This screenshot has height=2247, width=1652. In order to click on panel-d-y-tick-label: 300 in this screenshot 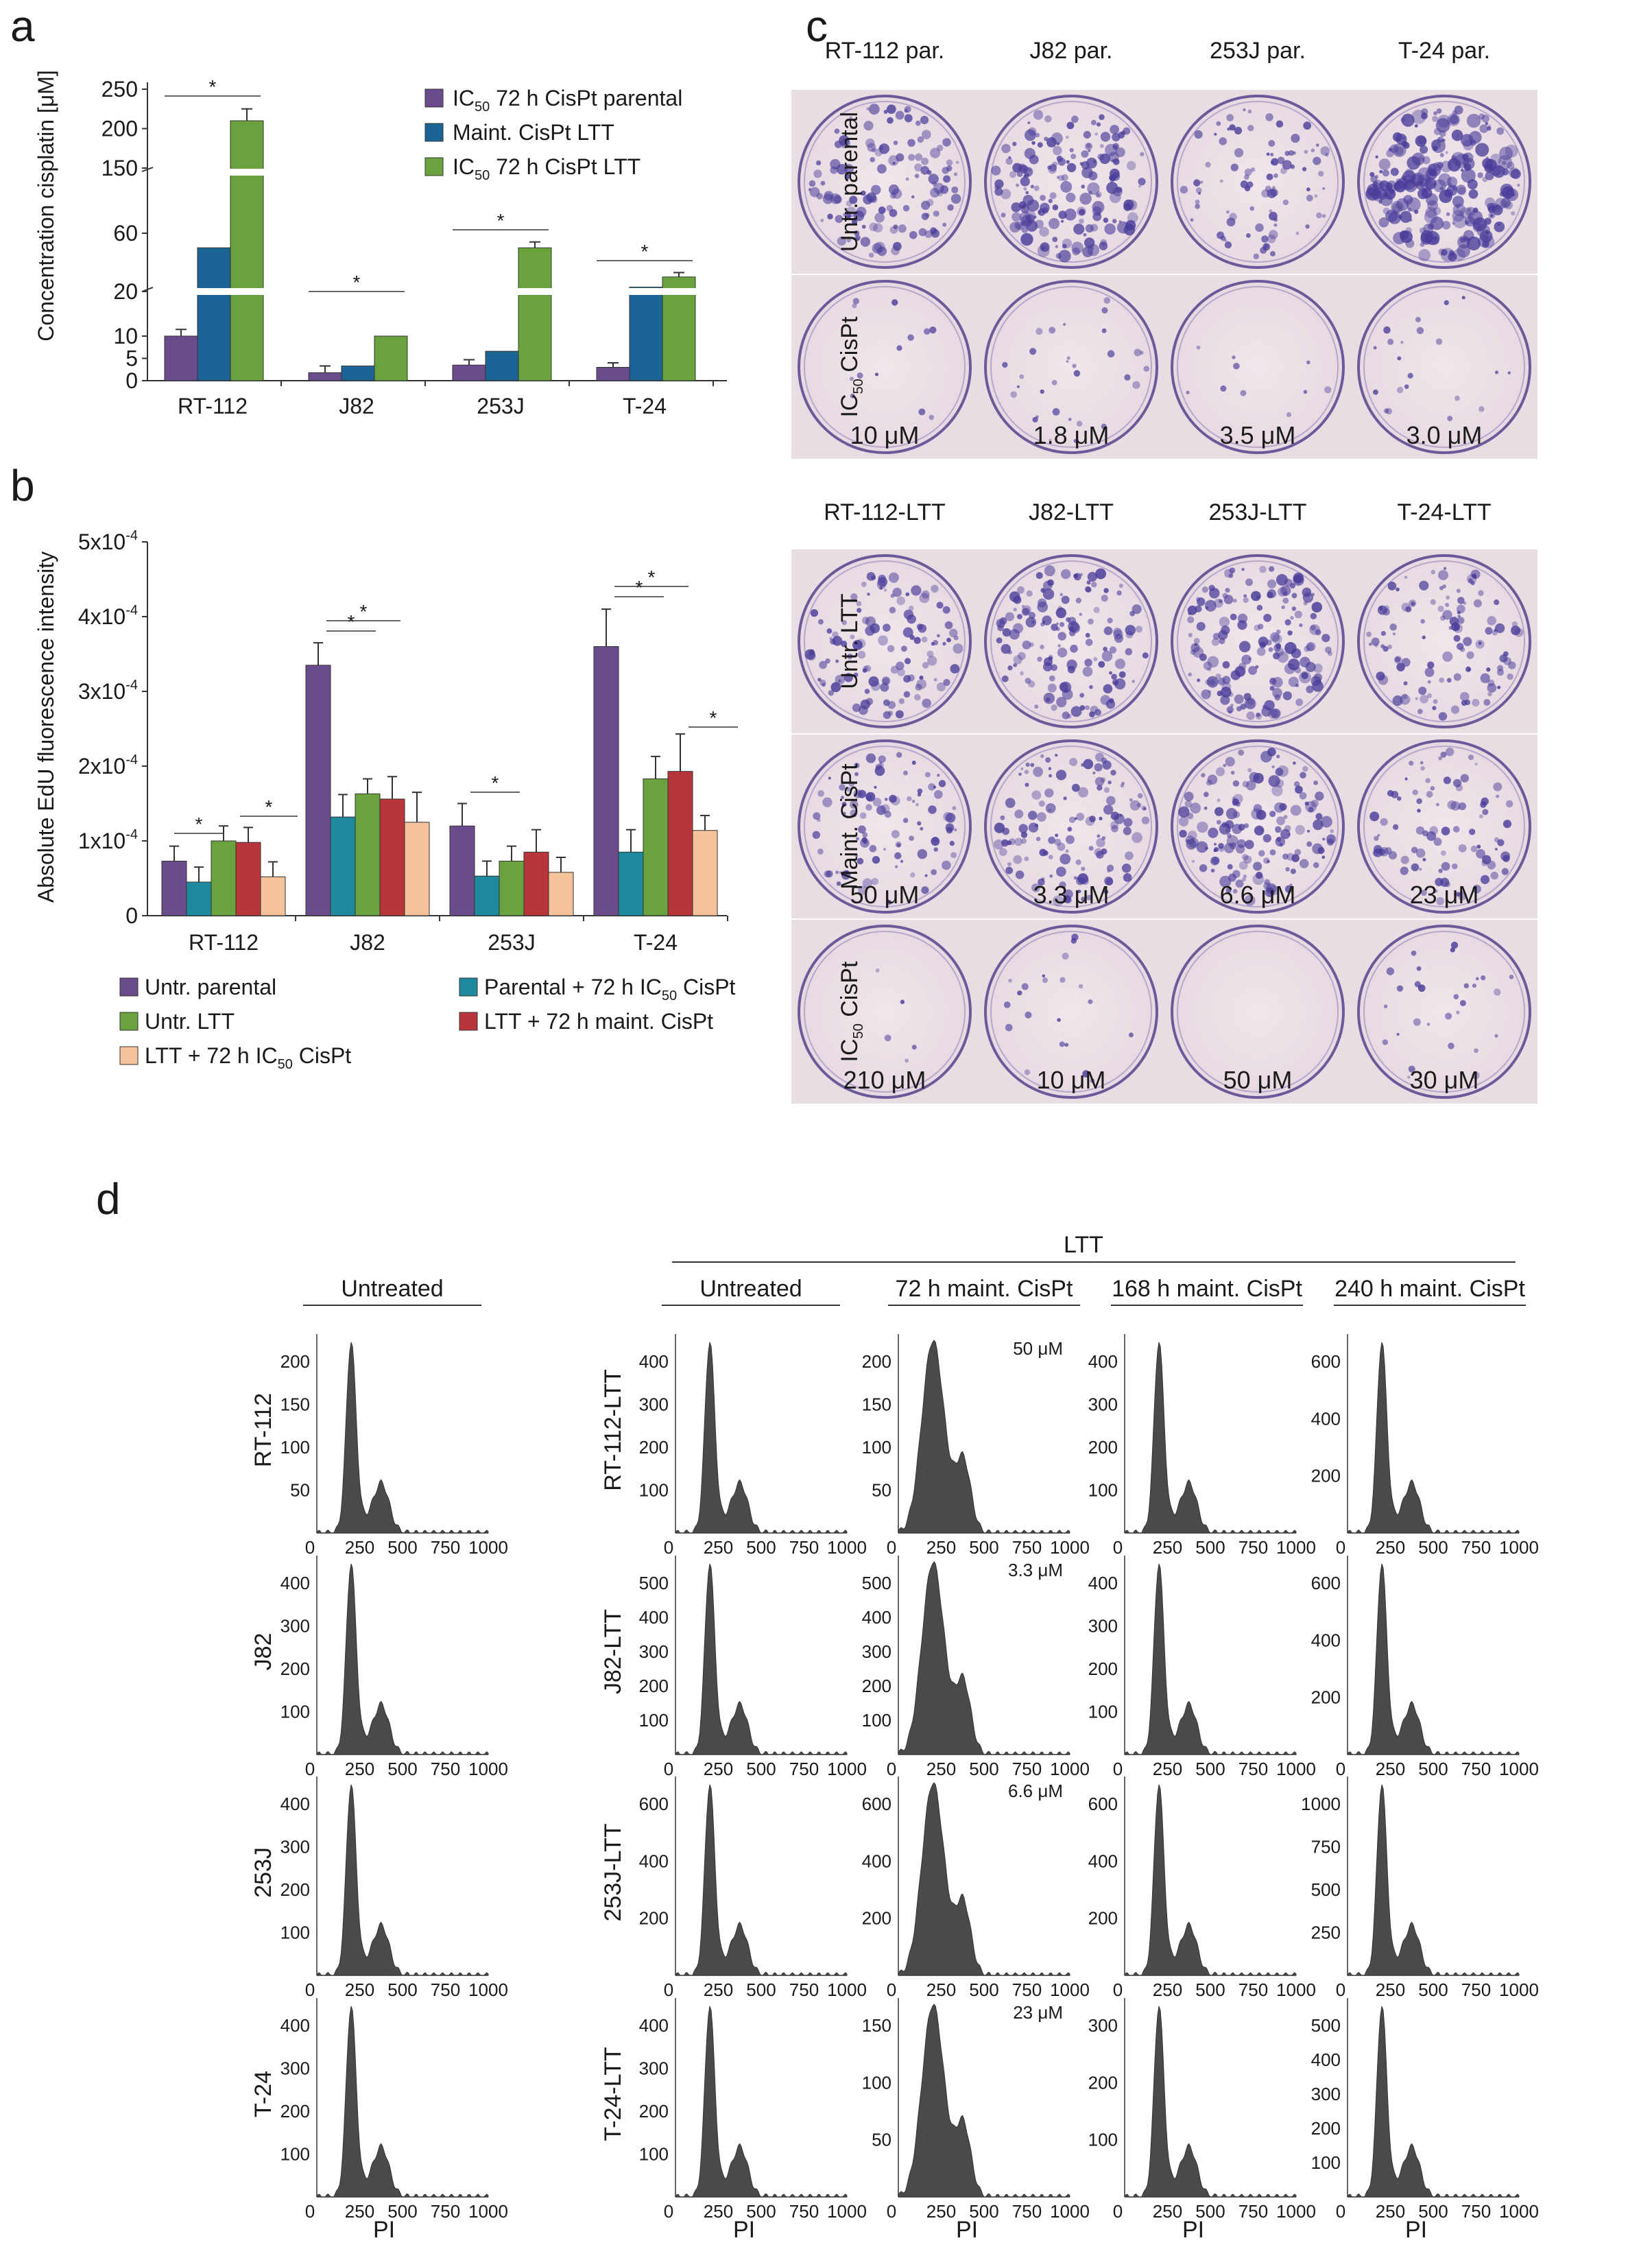, I will do `click(1103, 2025)`.